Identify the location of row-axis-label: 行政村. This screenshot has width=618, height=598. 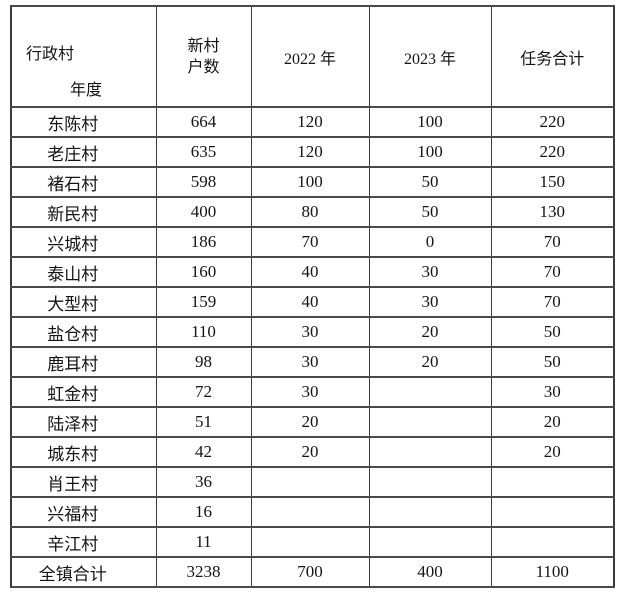
(50, 54).